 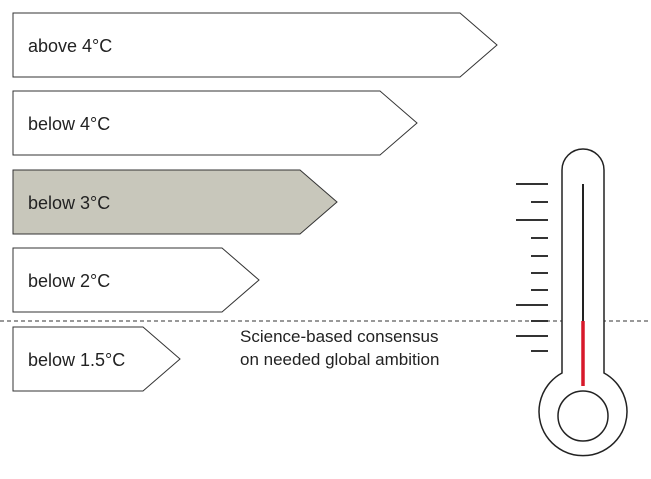 I want to click on thermometer-icon, so click(x=572, y=302).